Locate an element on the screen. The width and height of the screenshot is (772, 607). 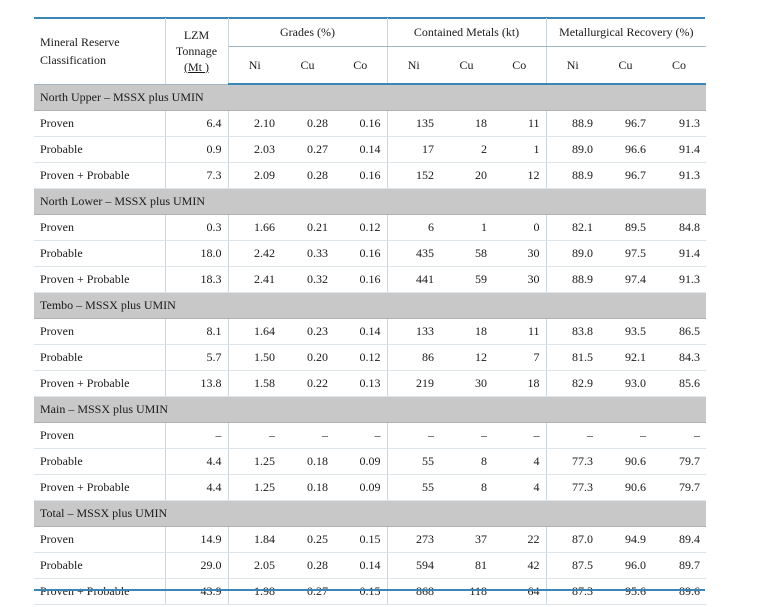
table-cell: 435 is located at coordinates (414, 253).